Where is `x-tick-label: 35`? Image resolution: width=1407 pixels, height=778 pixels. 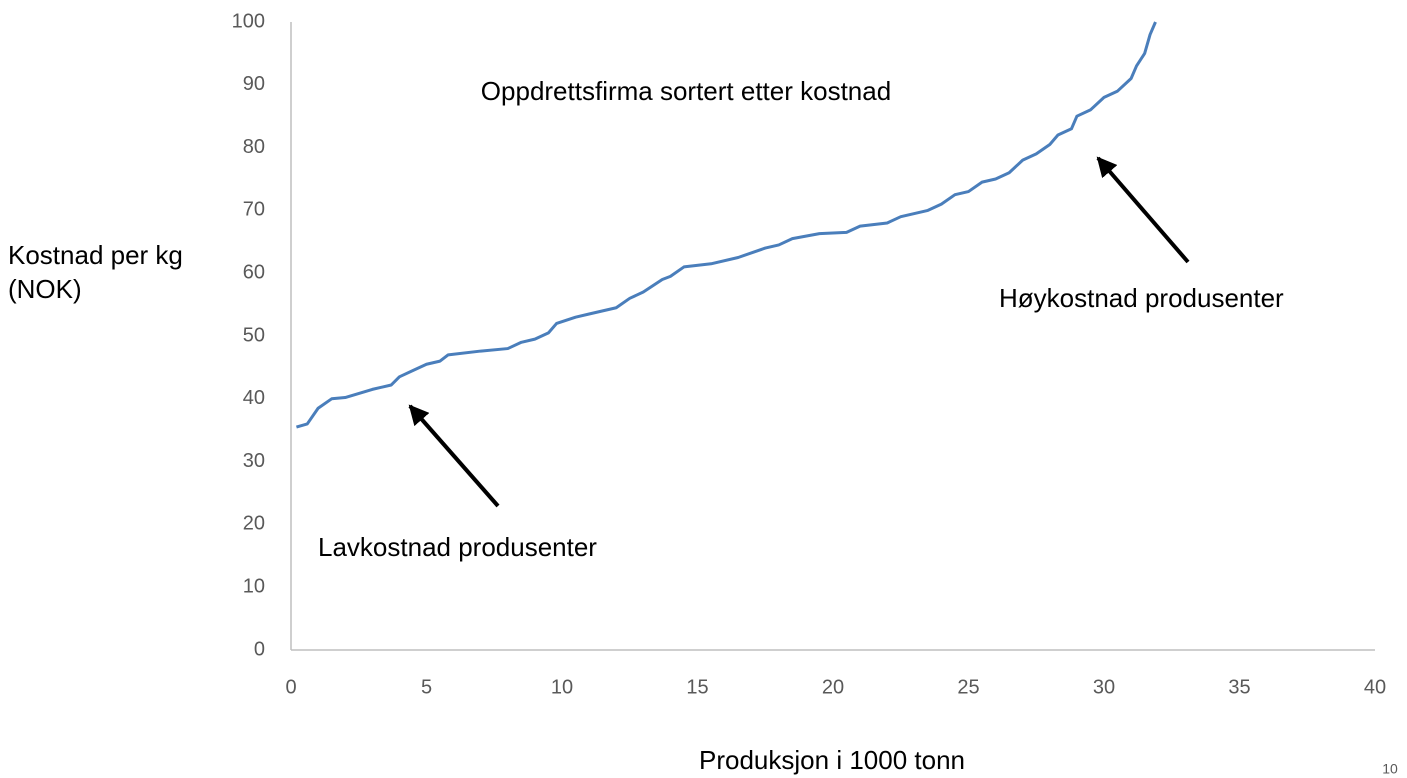
x-tick-label: 35 is located at coordinates (1239, 687).